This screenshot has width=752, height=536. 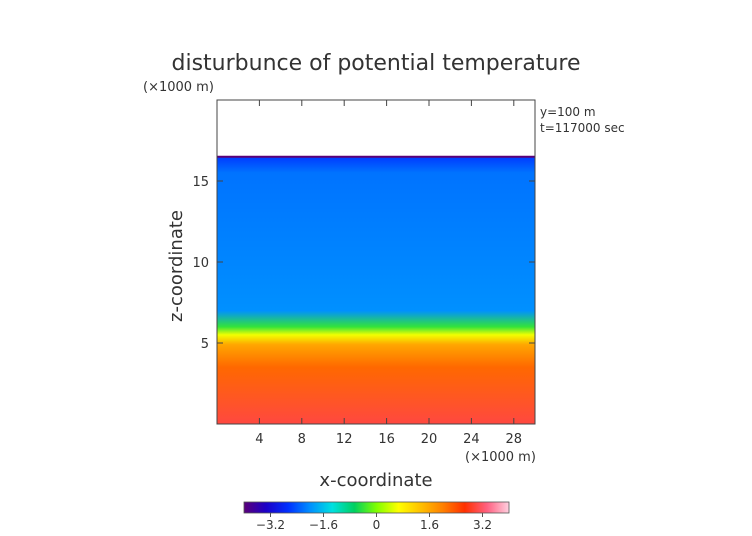 I want to click on colorbar-tick-label: −3.2, so click(x=270, y=525).